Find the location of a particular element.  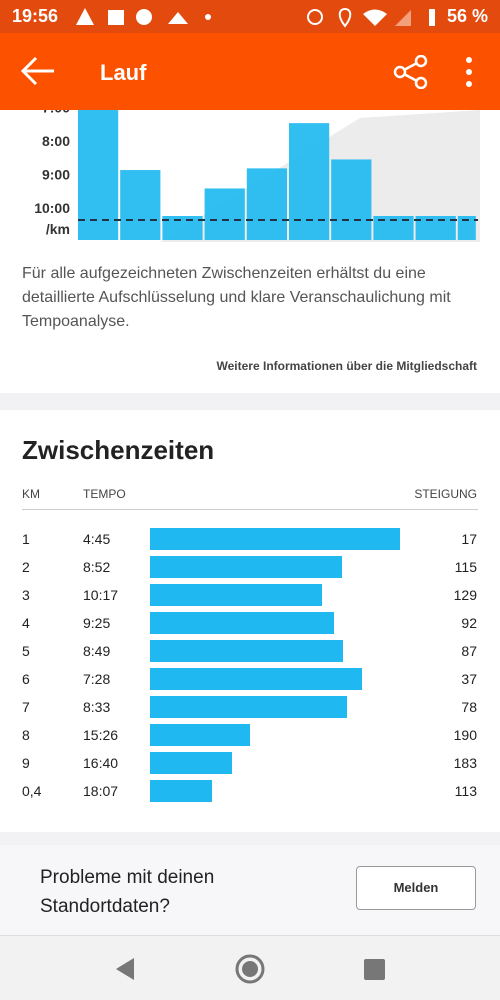

split-pace: 8:52 is located at coordinates (97, 567).